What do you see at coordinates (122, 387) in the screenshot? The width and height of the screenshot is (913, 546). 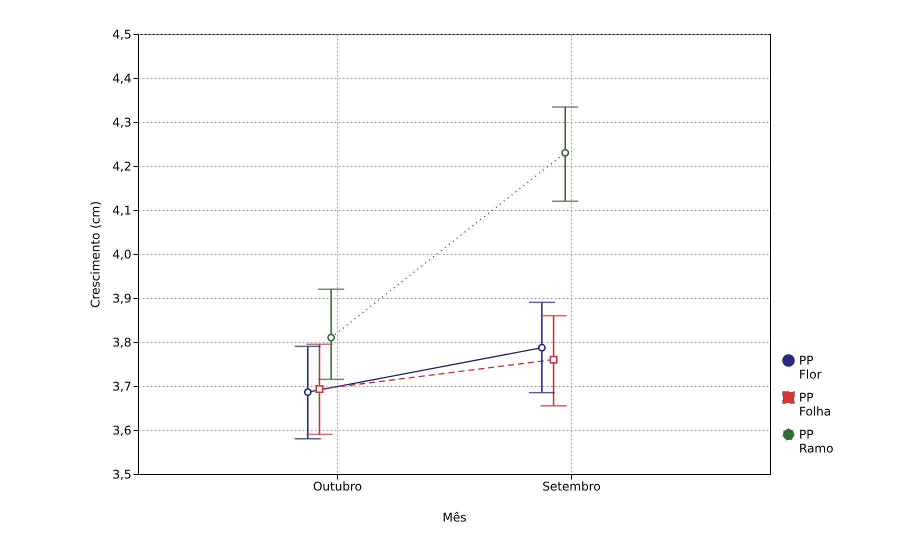 I see `y-tick-label: 3,7` at bounding box center [122, 387].